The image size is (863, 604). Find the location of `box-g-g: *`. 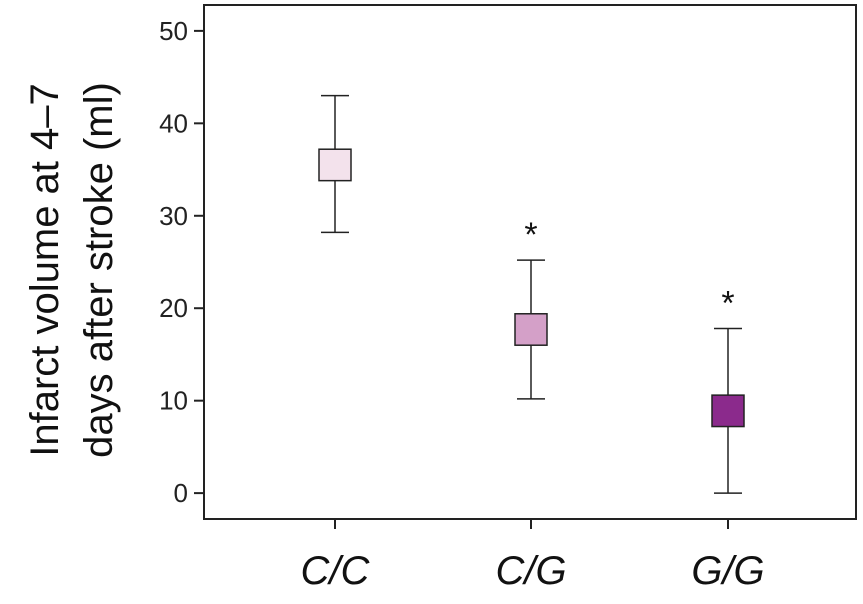

box-g-g: * is located at coordinates (728, 389).